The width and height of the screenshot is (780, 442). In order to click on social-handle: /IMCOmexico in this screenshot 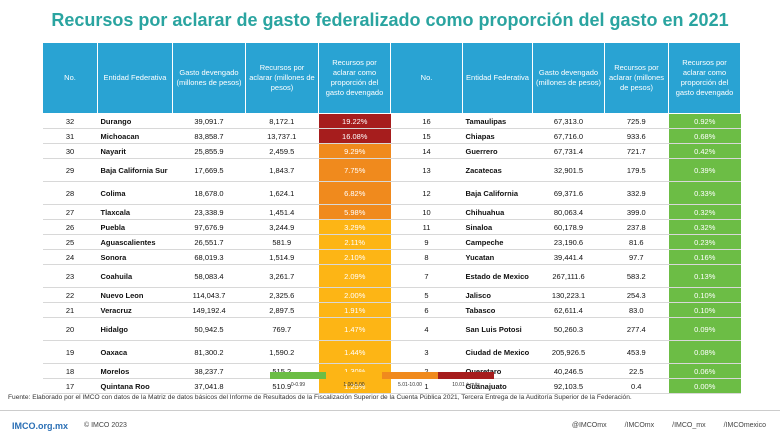, I will do `click(744, 425)`.